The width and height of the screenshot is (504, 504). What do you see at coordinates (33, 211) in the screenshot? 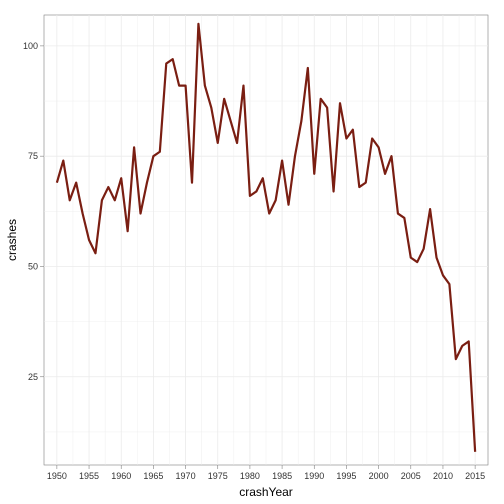
I see `y-axis: 25 50 75 100` at bounding box center [33, 211].